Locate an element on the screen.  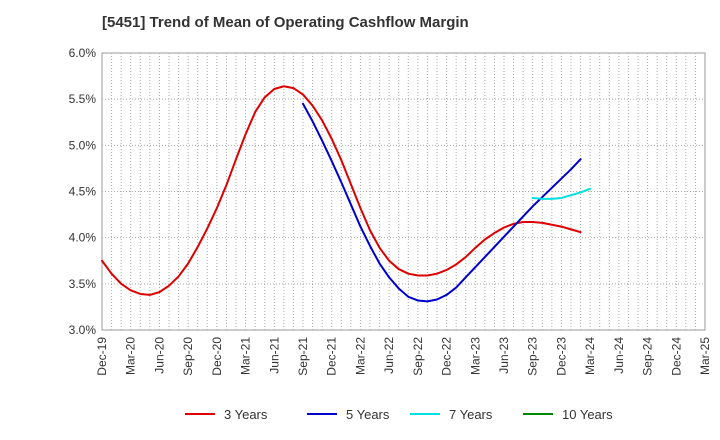
y-tick-label: 4.5% is located at coordinates (83, 192).